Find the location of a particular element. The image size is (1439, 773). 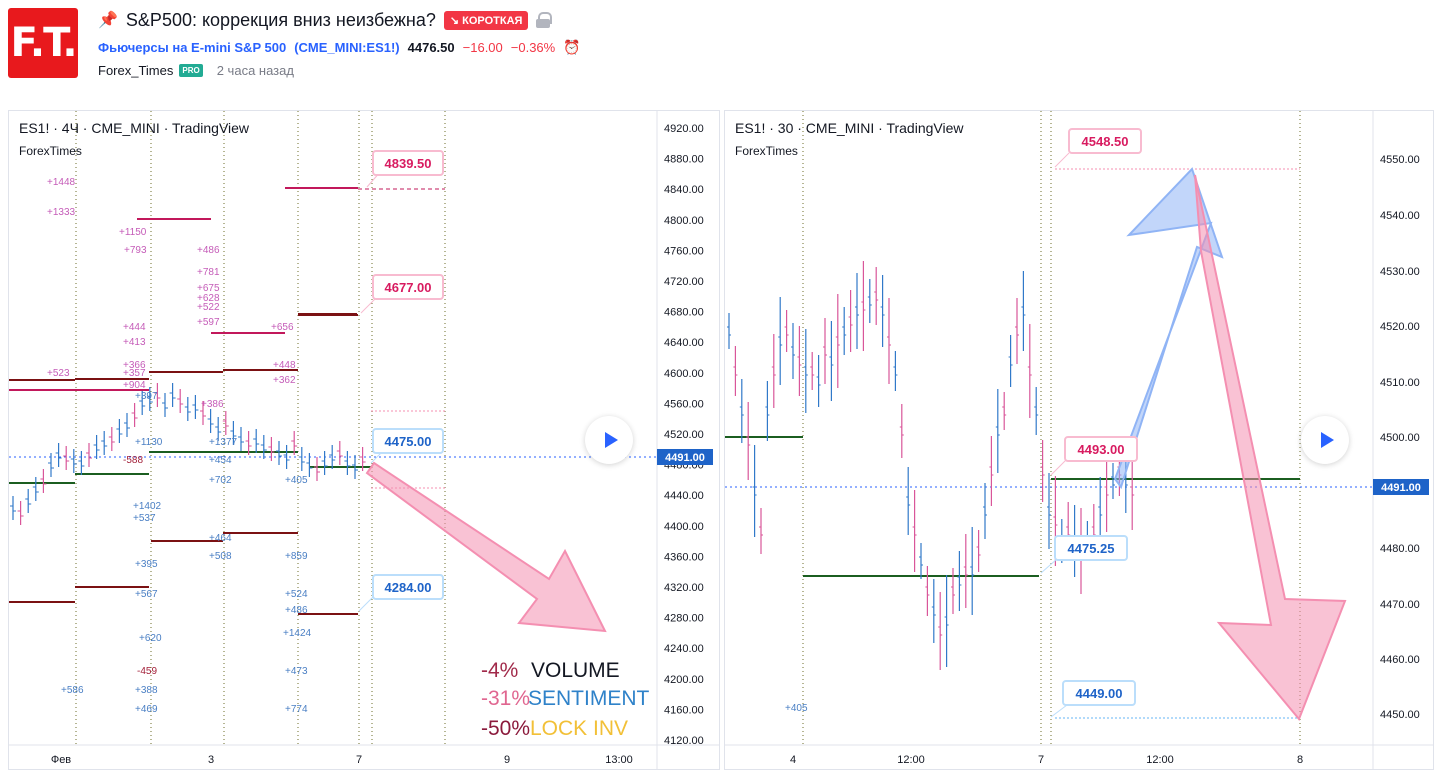

time-tick-label: 7 is located at coordinates (1041, 760).